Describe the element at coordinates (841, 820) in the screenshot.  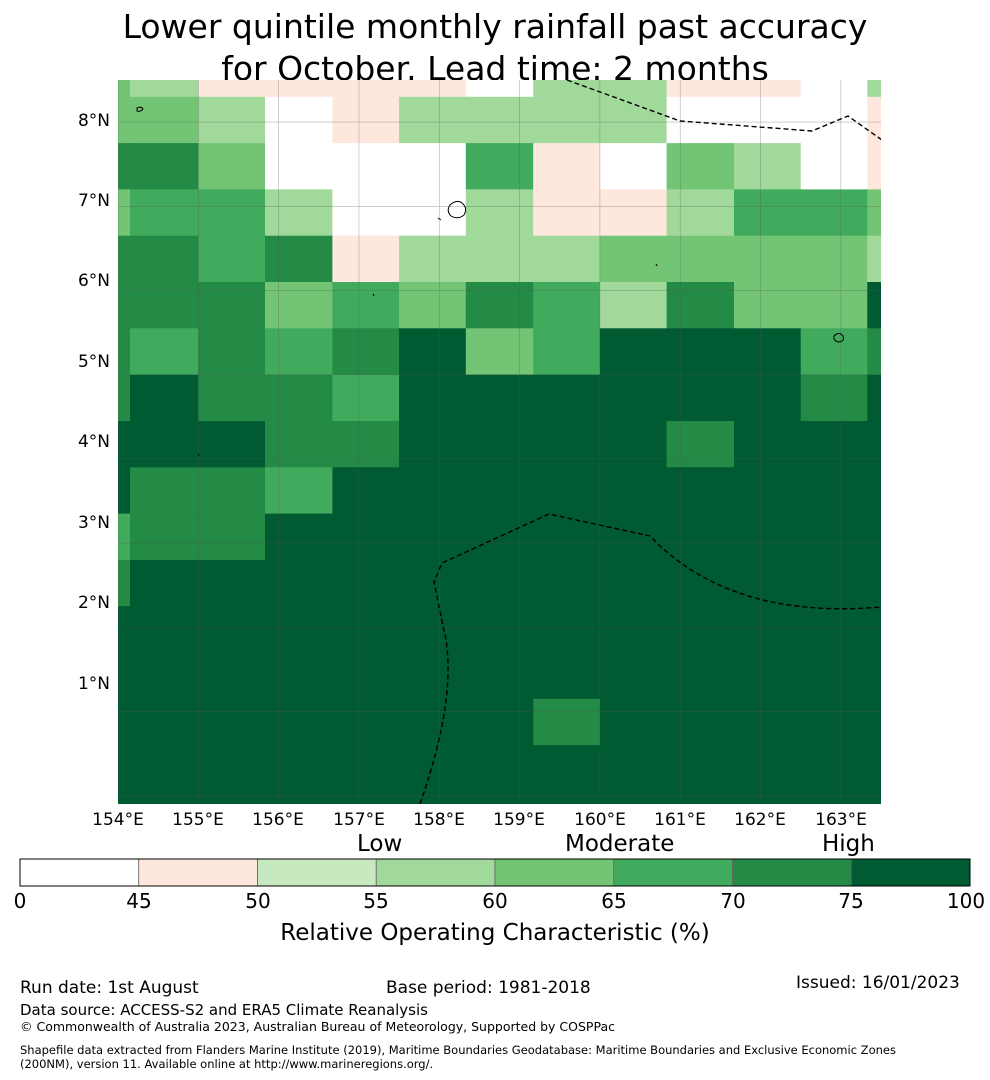
I see `lon-tick-163e: 163°E` at that location.